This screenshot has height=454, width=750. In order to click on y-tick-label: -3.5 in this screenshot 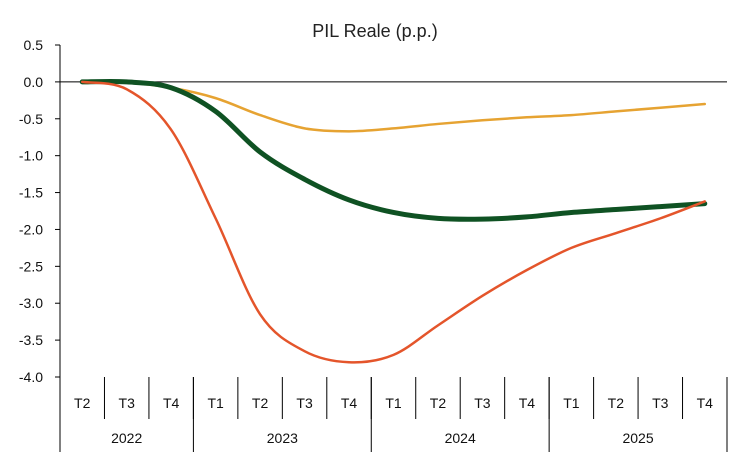, I will do `click(31, 340)`.